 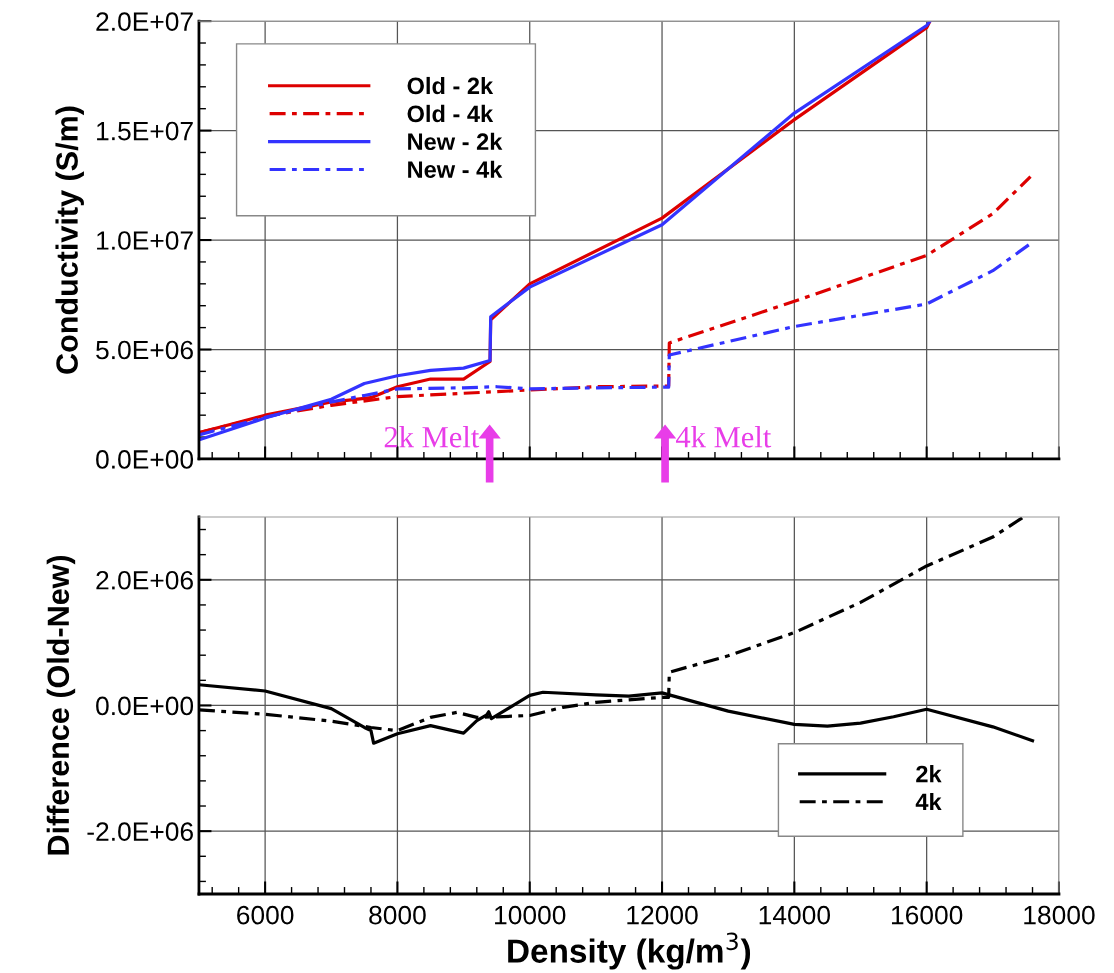 What do you see at coordinates (69, 240) in the screenshot?
I see `y-axis-title: Conductivity (S/m)` at bounding box center [69, 240].